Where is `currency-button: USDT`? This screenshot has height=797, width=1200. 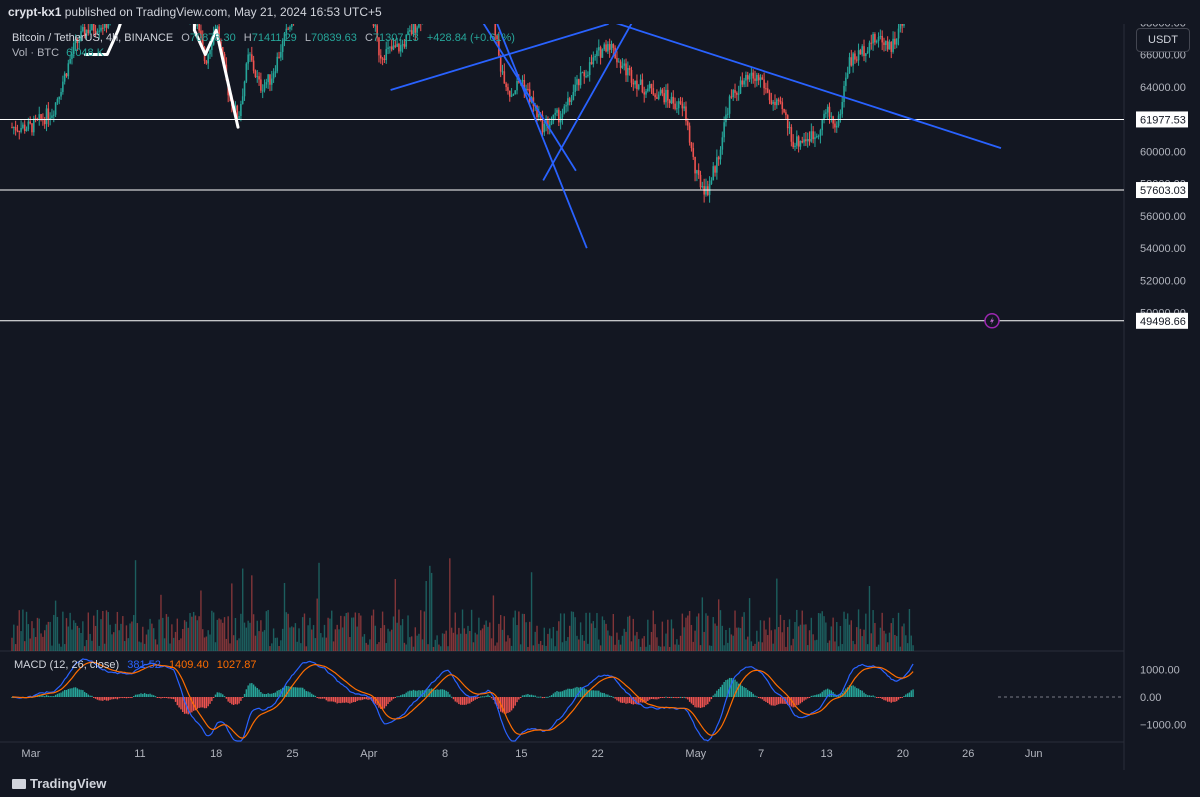
currency-button: USDT is located at coordinates (1163, 40).